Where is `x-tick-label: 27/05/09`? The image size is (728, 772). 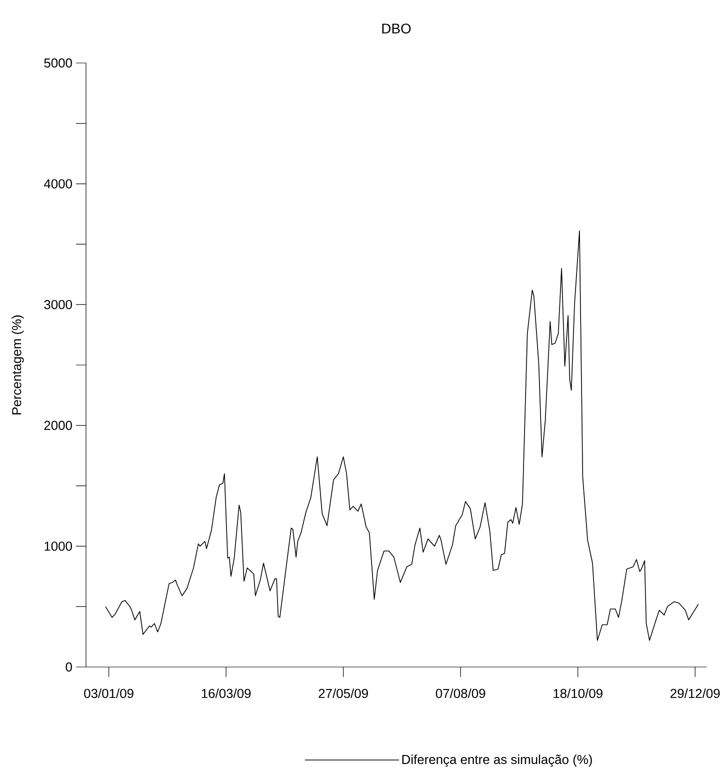
x-tick-label: 27/05/09 is located at coordinates (343, 693).